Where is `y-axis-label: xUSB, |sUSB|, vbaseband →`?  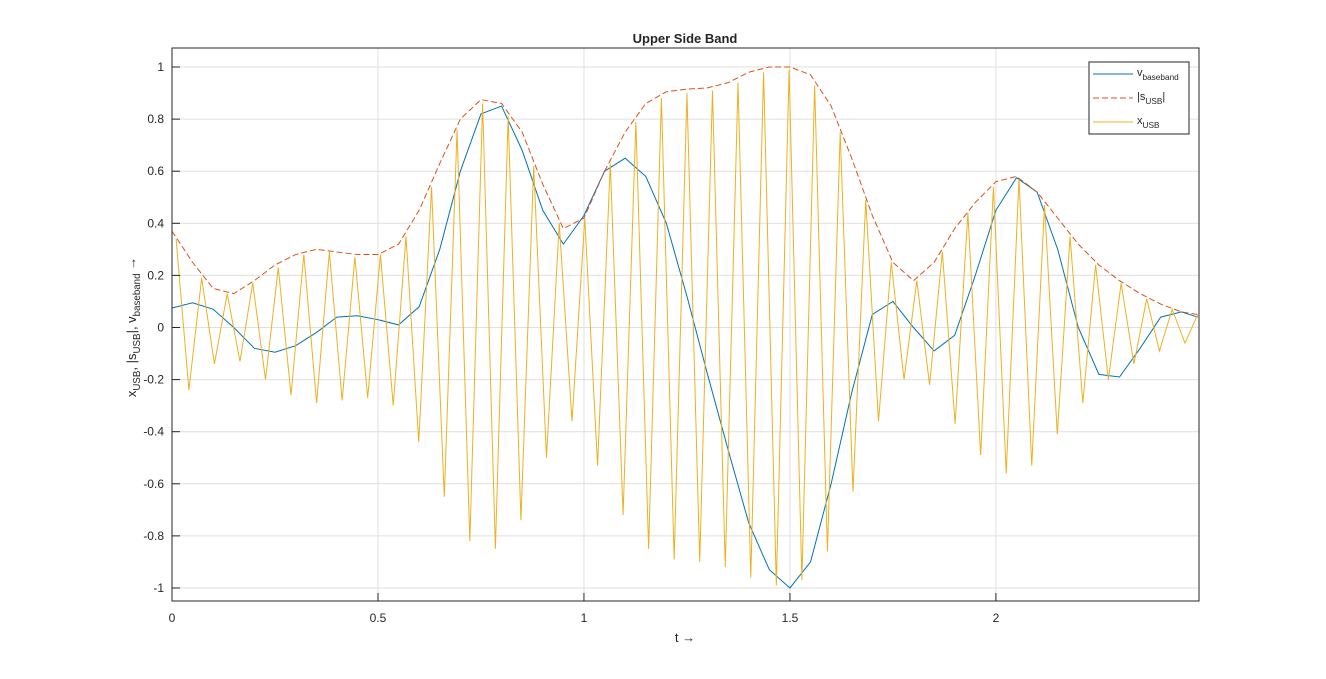 y-axis-label: xUSB, |sUSB|, vbaseband → is located at coordinates (133, 327).